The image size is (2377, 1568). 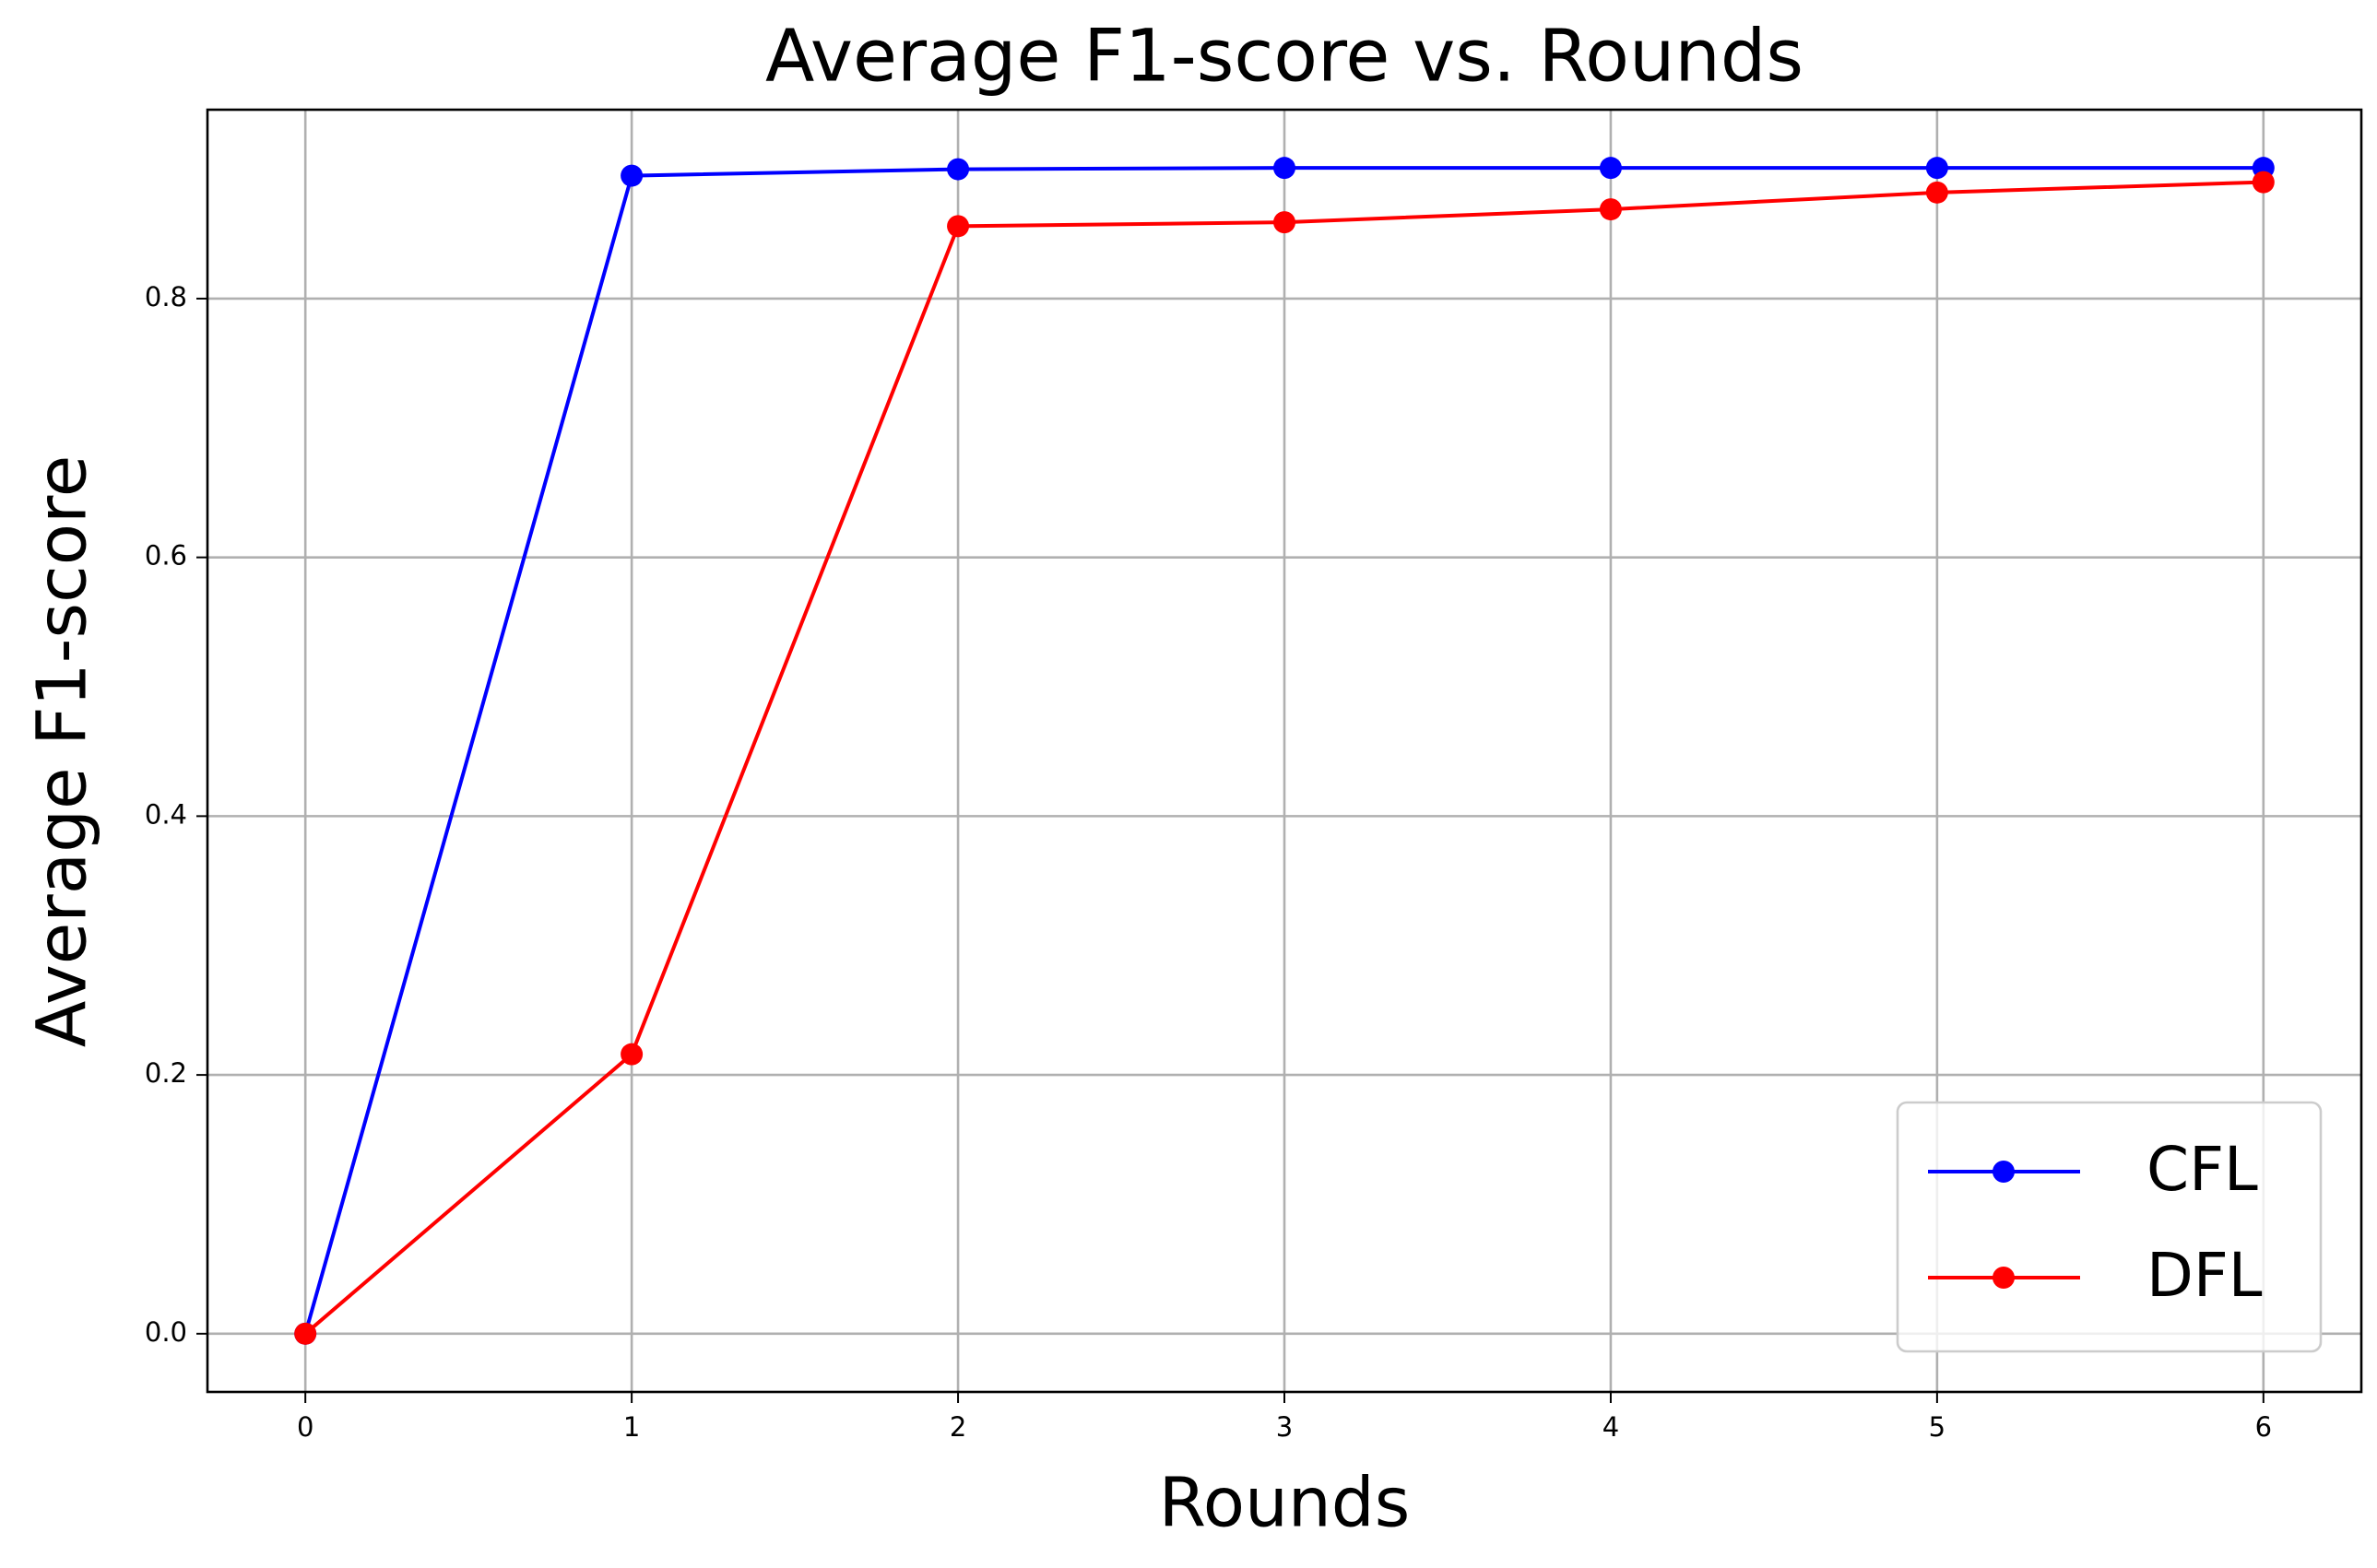 What do you see at coordinates (1285, 1503) in the screenshot?
I see `x-axis-label: Rounds` at bounding box center [1285, 1503].